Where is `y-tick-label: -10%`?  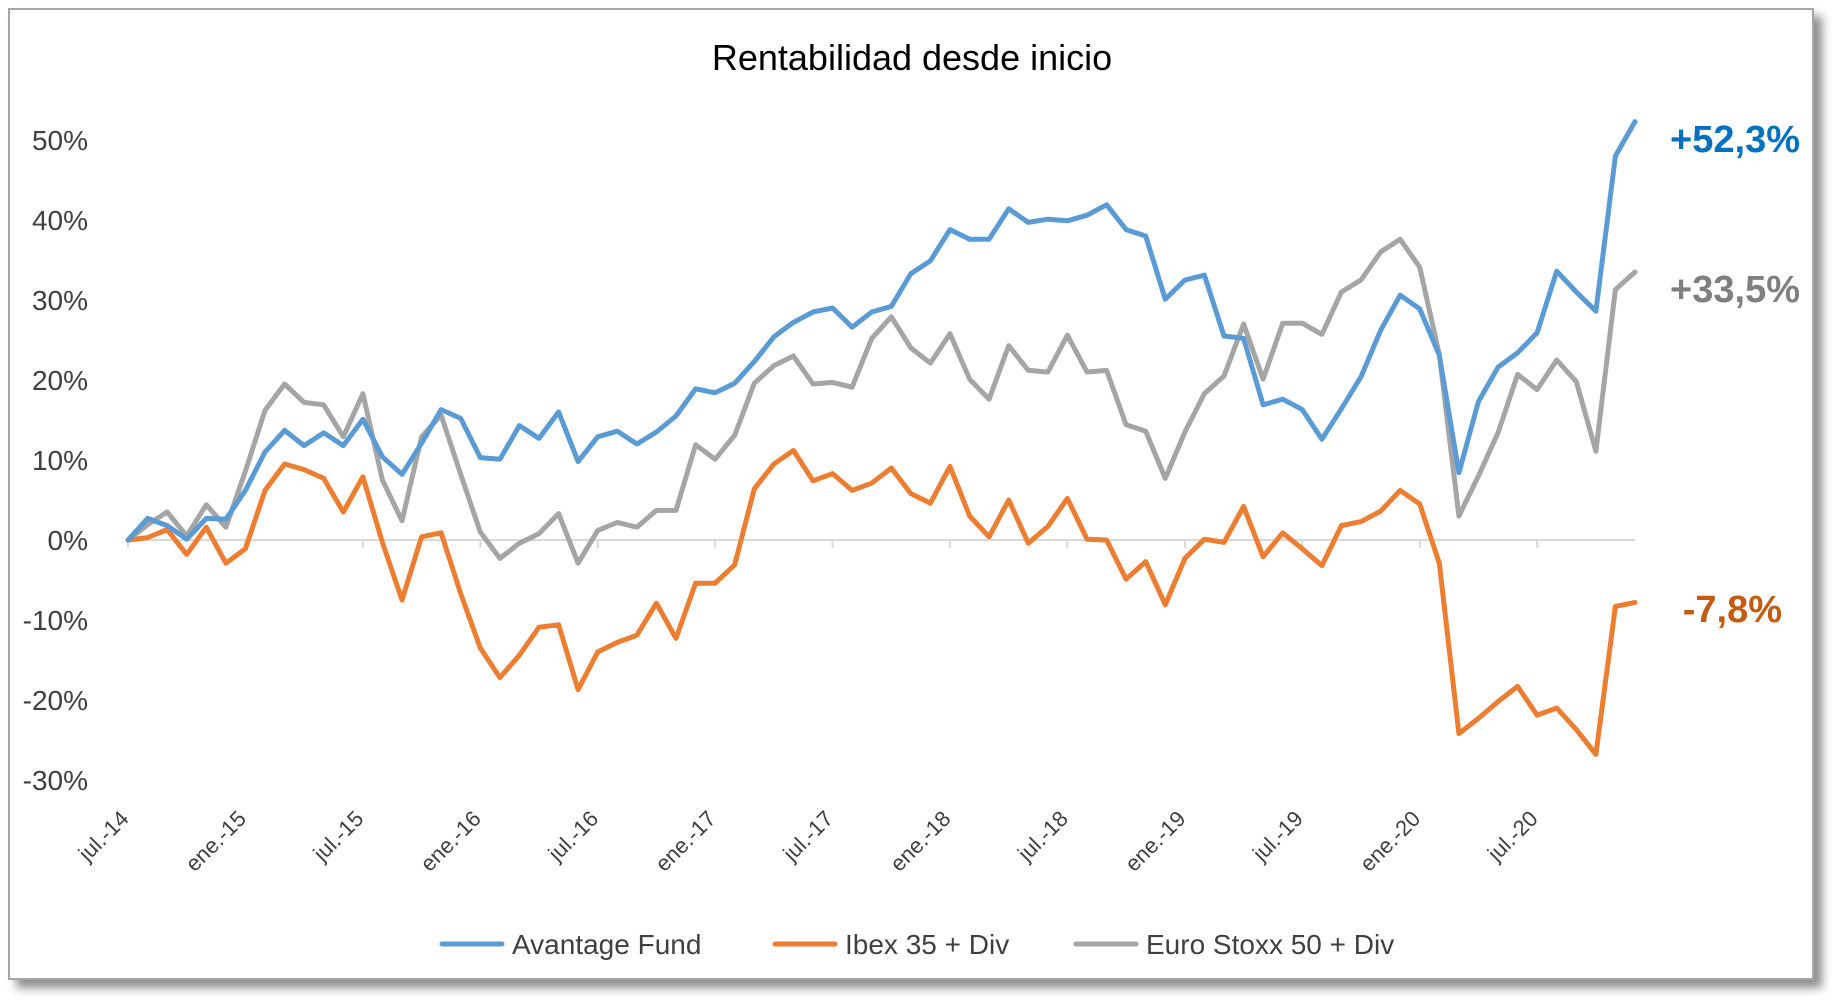
y-tick-label: -10% is located at coordinates (55, 620).